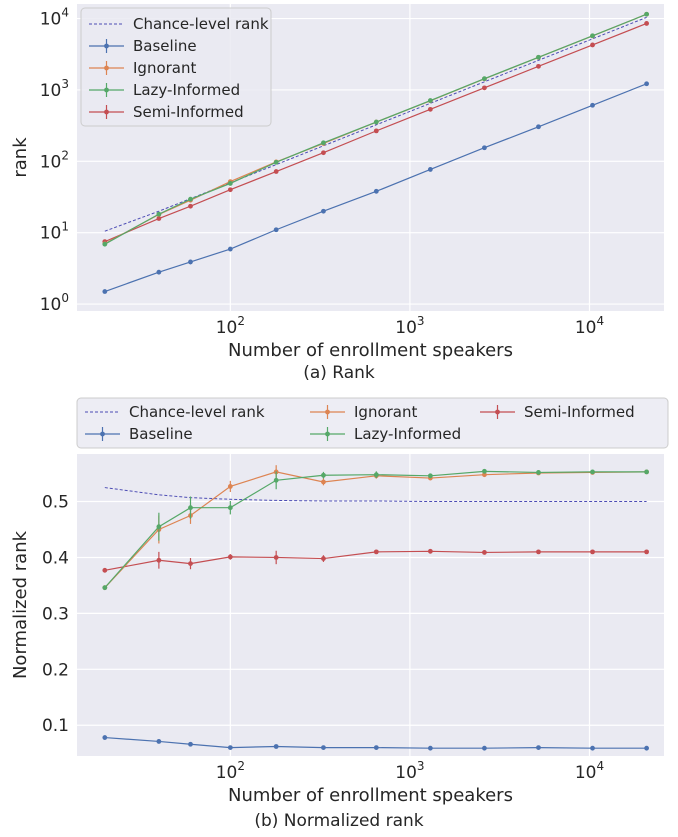 The image size is (678, 837). I want to click on y-tick-label: 0.5, so click(55, 503).